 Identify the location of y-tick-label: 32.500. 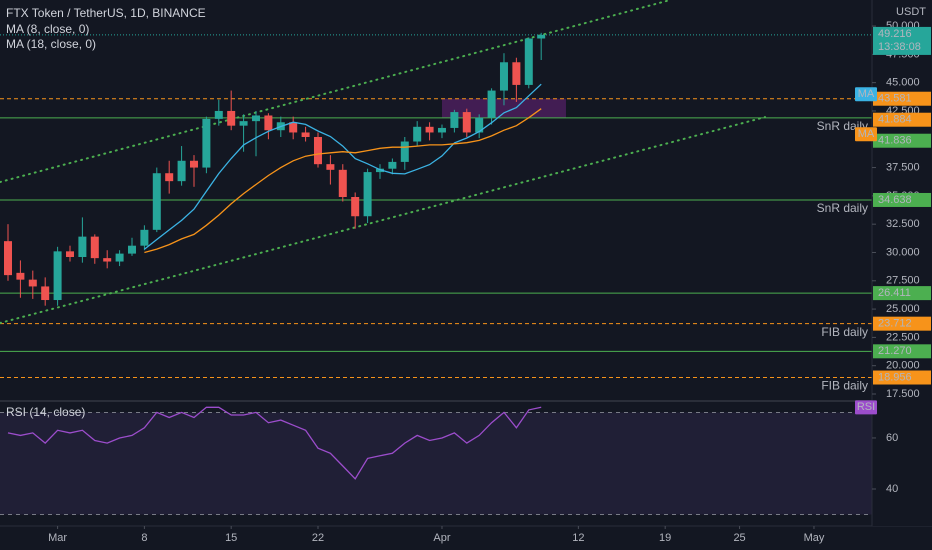
(903, 224).